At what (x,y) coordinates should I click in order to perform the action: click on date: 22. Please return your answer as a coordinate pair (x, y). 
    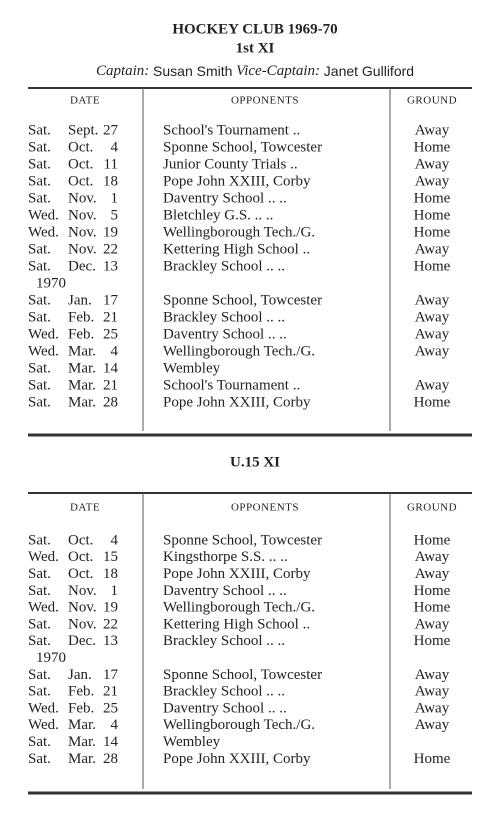
    Looking at the image, I should click on (110, 624).